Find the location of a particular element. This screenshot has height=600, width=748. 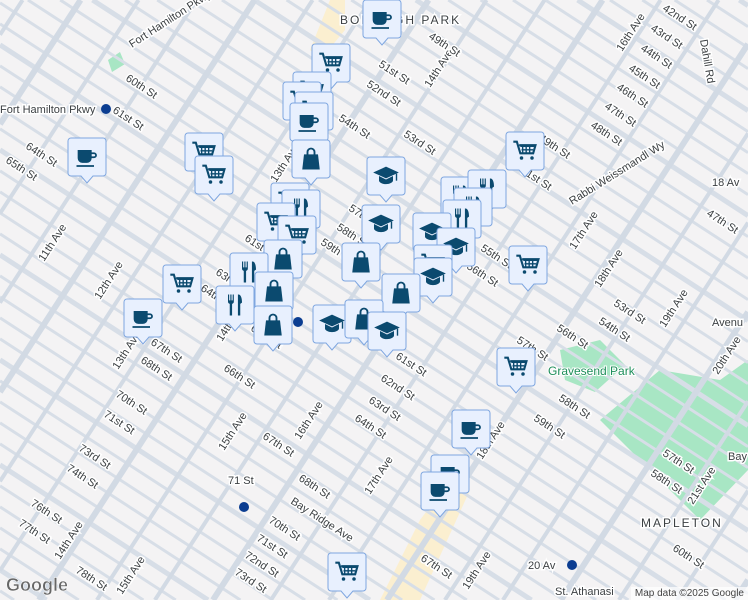

station-71-st: 71 St is located at coordinates (241, 481).